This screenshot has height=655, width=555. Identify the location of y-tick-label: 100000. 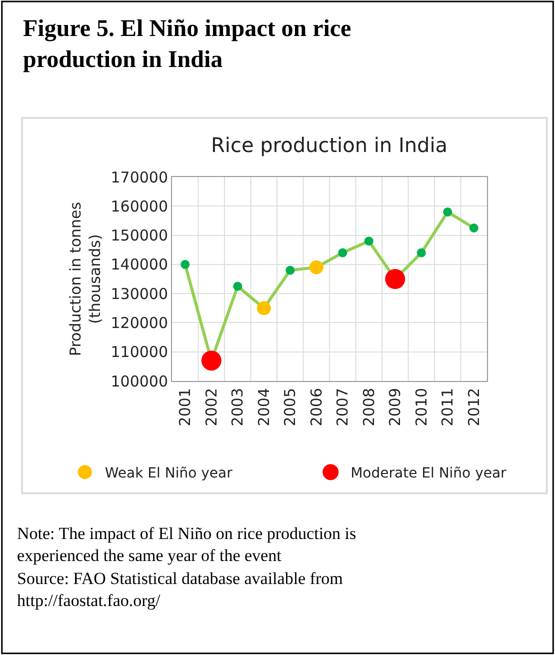
(139, 381).